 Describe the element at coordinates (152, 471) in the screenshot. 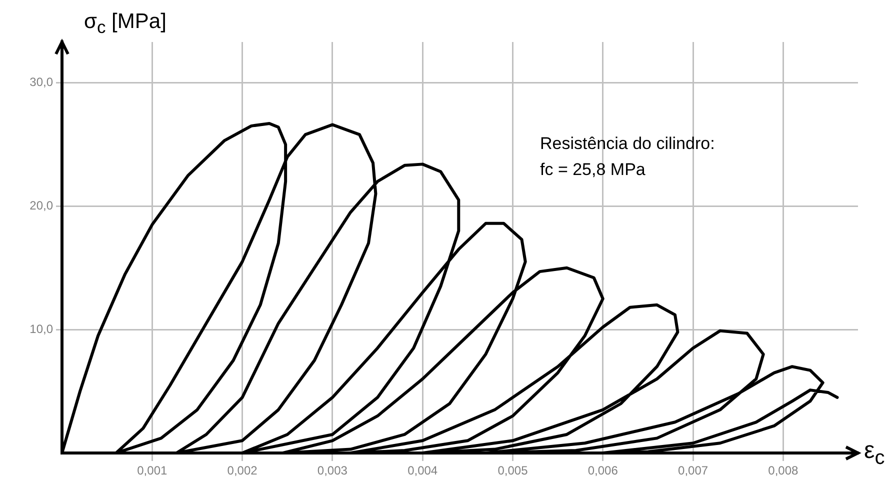

I see `x-tick-label: 0,001` at that location.